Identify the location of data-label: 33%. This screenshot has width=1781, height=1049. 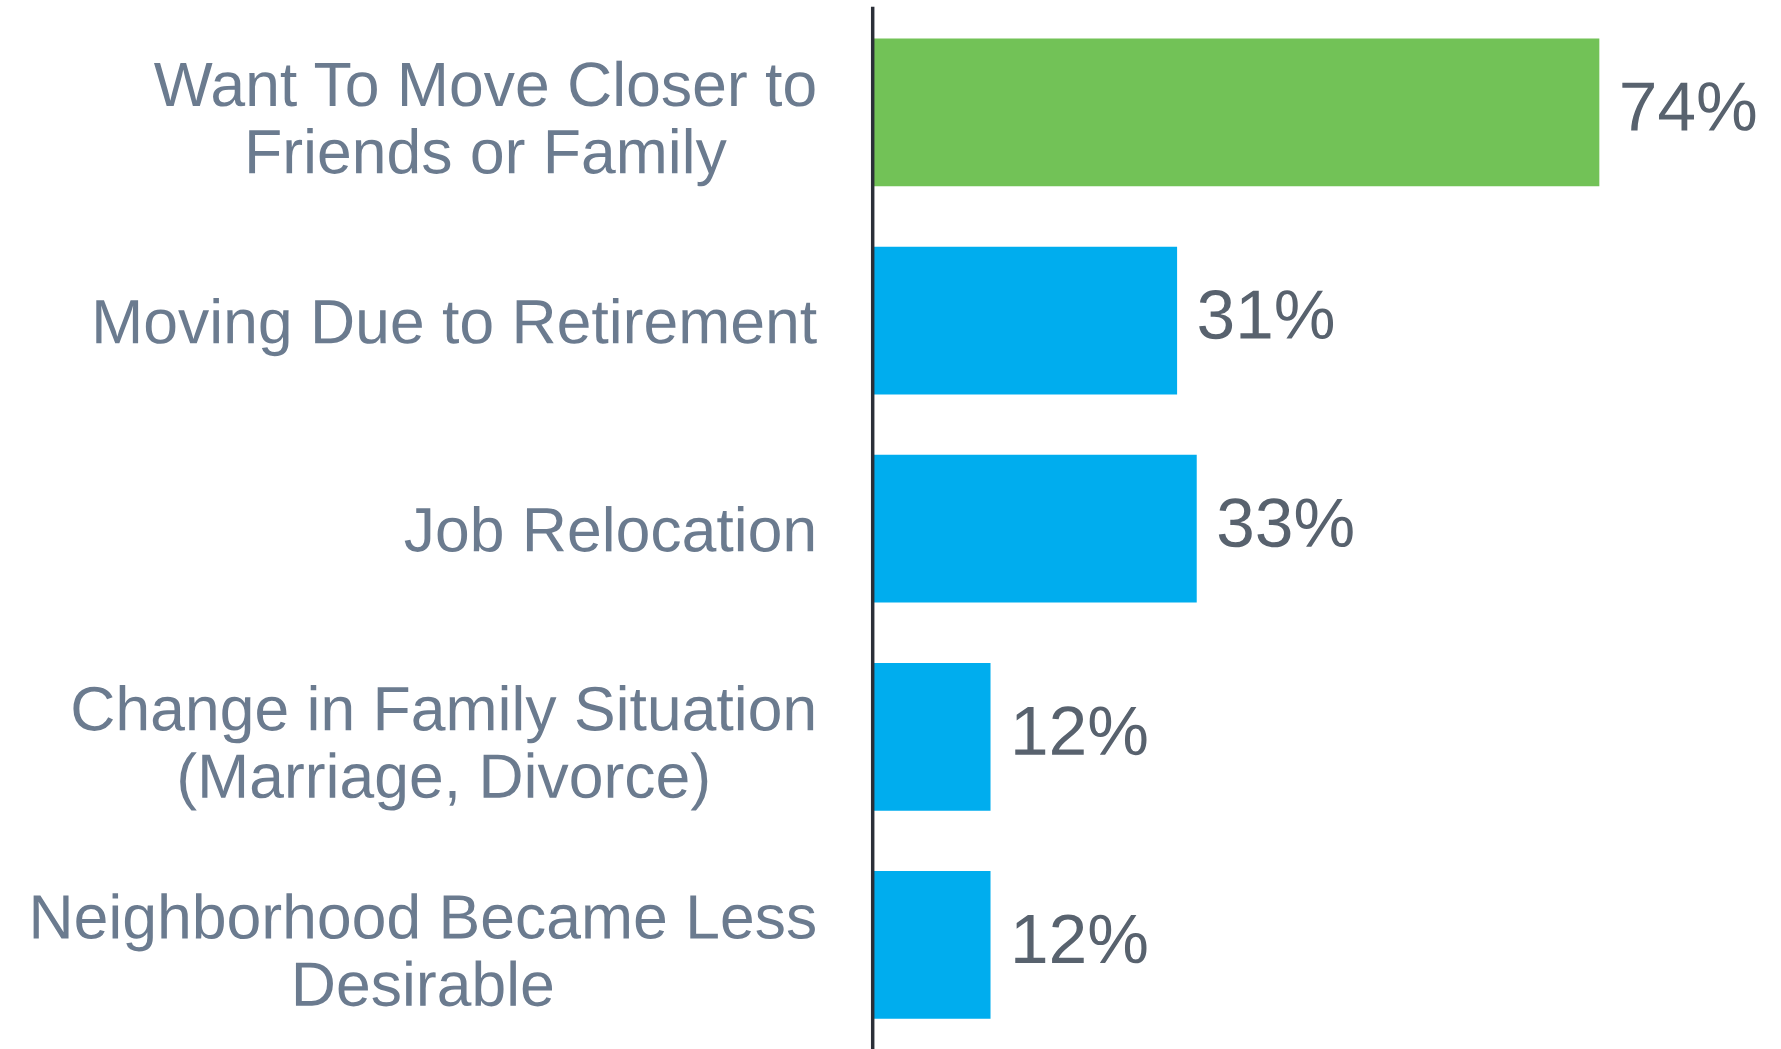
(1285, 523).